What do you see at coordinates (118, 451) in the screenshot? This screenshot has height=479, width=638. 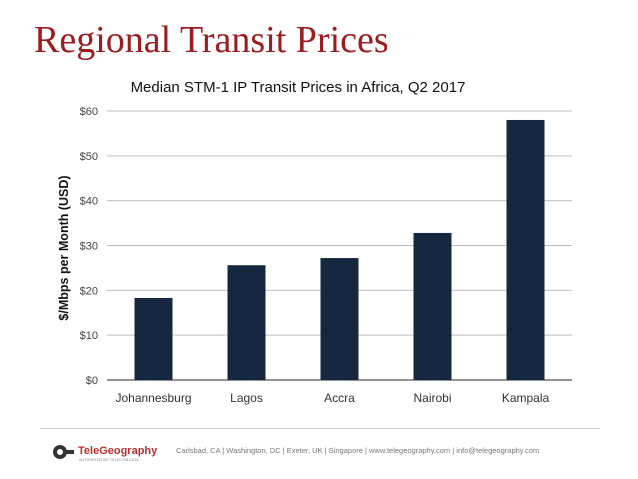 I see `logo-wordmark: TeleGeography` at bounding box center [118, 451].